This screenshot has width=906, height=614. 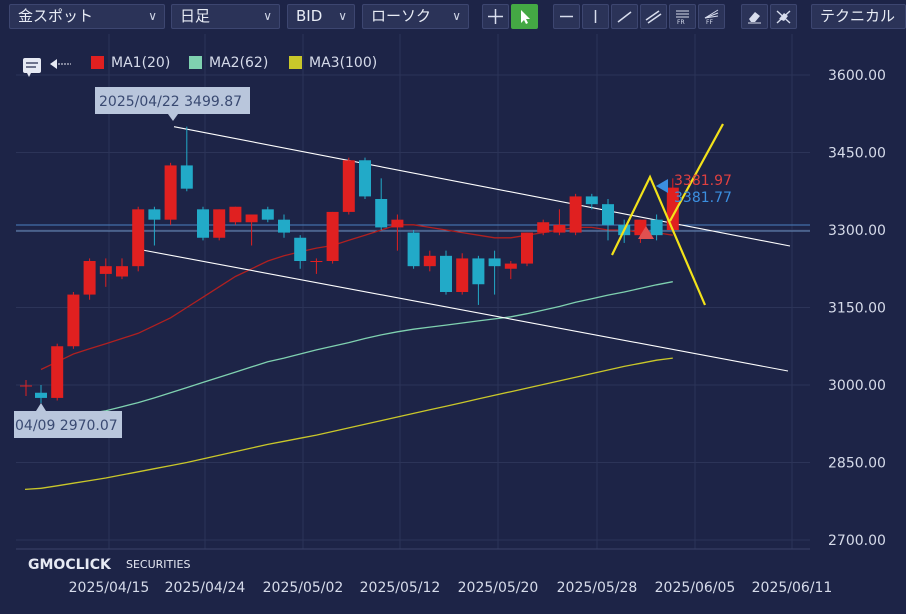 I want to click on eraser-tool, so click(x=754, y=16).